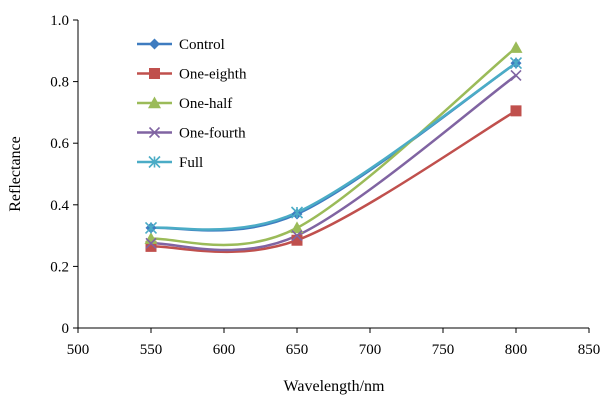  What do you see at coordinates (154, 132) in the screenshot?
I see `legend-marker-one-fourth` at bounding box center [154, 132].